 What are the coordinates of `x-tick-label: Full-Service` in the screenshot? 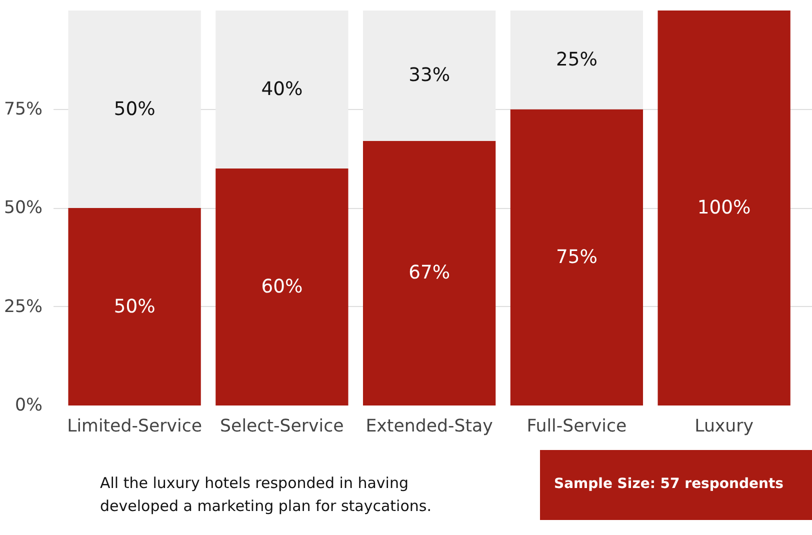 It's located at (576, 426).